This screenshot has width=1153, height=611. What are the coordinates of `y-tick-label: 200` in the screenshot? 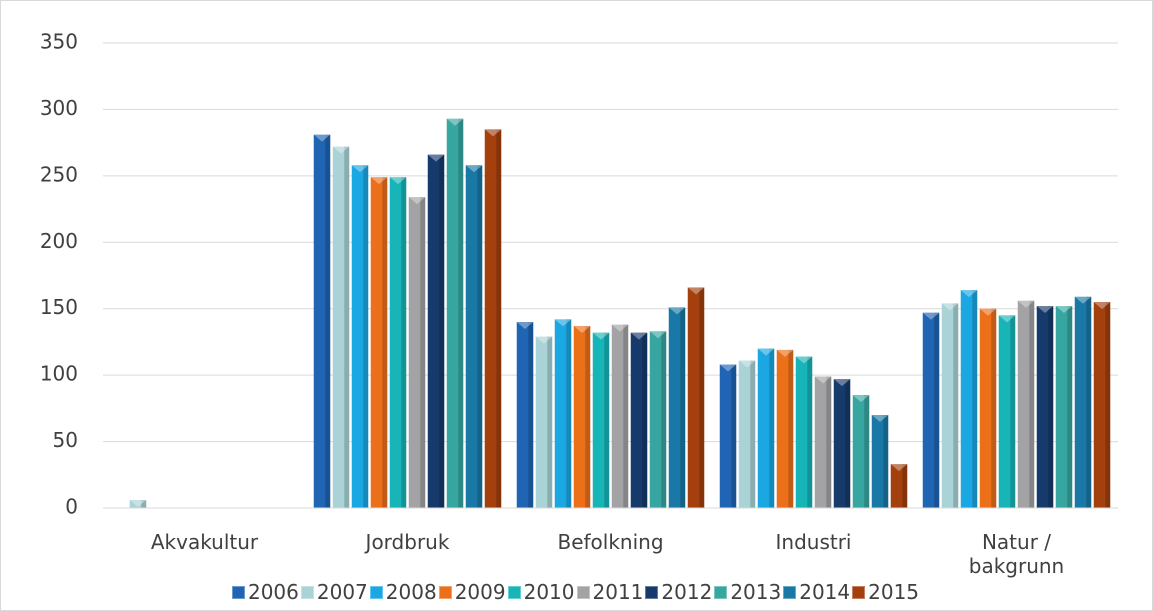 It's located at (59, 241).